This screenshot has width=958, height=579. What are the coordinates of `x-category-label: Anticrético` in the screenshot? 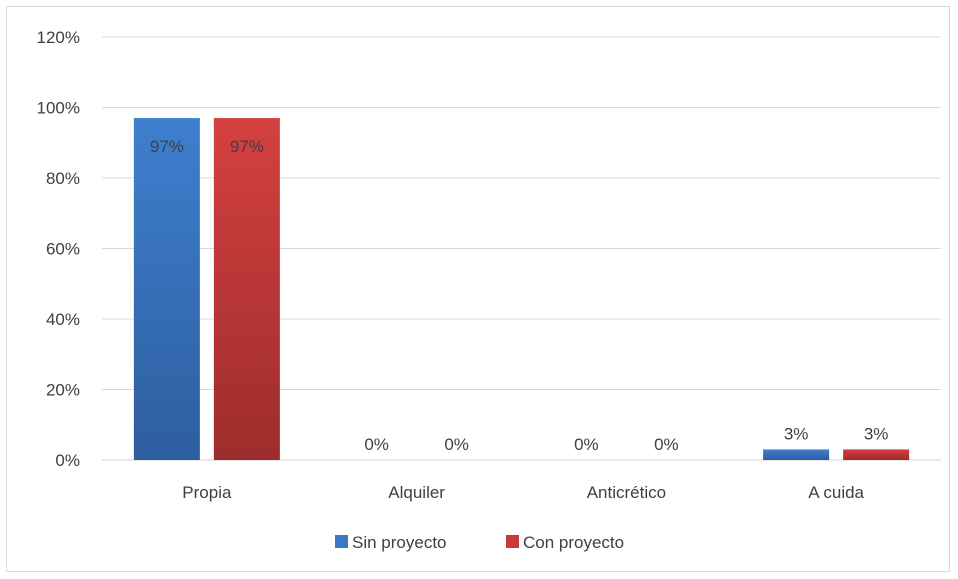 It's located at (626, 492).